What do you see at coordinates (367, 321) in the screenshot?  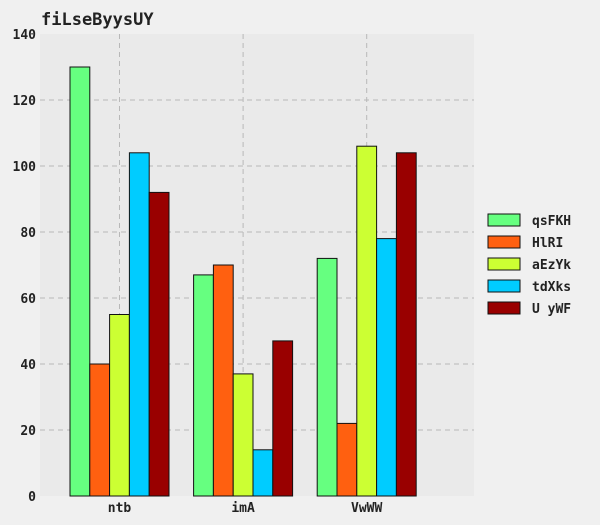 I see `bar-aEzYk-VwWW` at bounding box center [367, 321].